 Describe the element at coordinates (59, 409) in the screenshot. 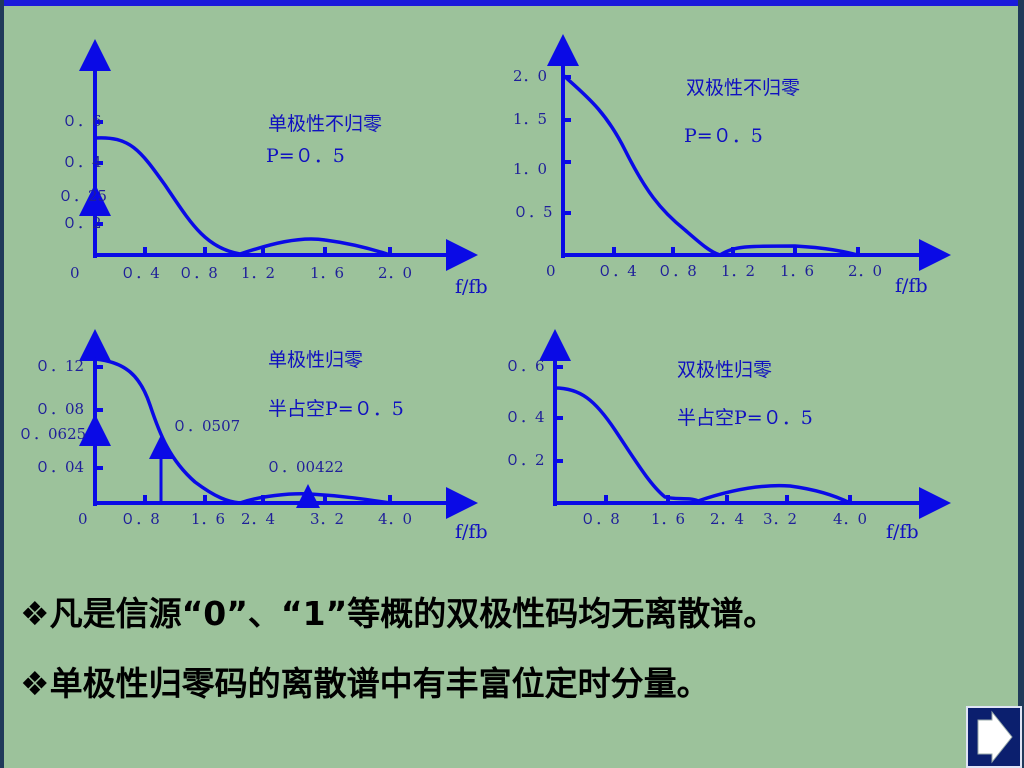

I see `tick-label: ０．08` at that location.